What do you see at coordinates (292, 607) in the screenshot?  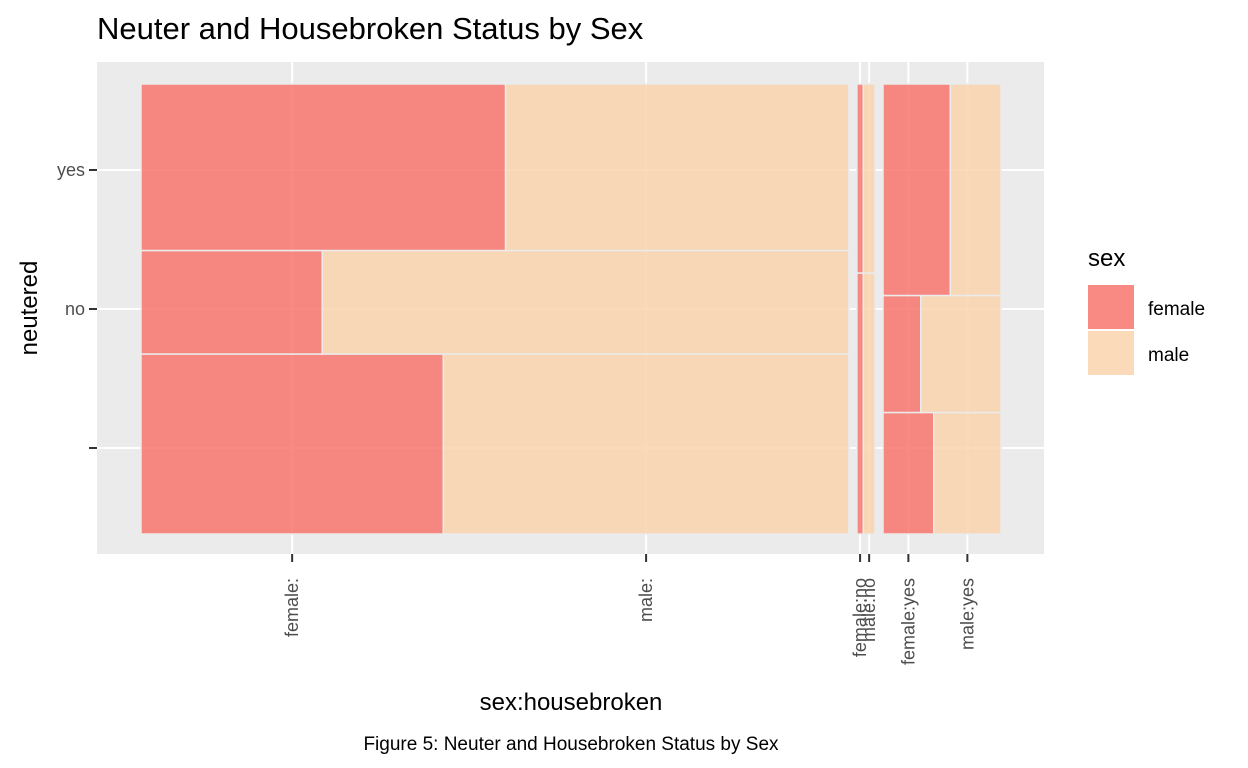 I see `x-tick-label: female:` at bounding box center [292, 607].